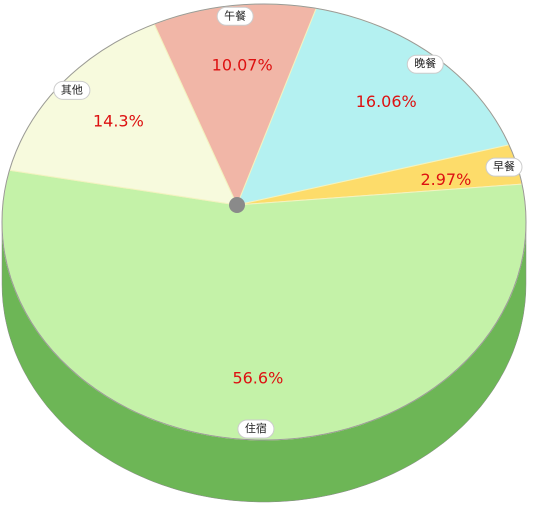 The width and height of the screenshot is (537, 511). I want to click on value-label: 16.06%, so click(386, 101).